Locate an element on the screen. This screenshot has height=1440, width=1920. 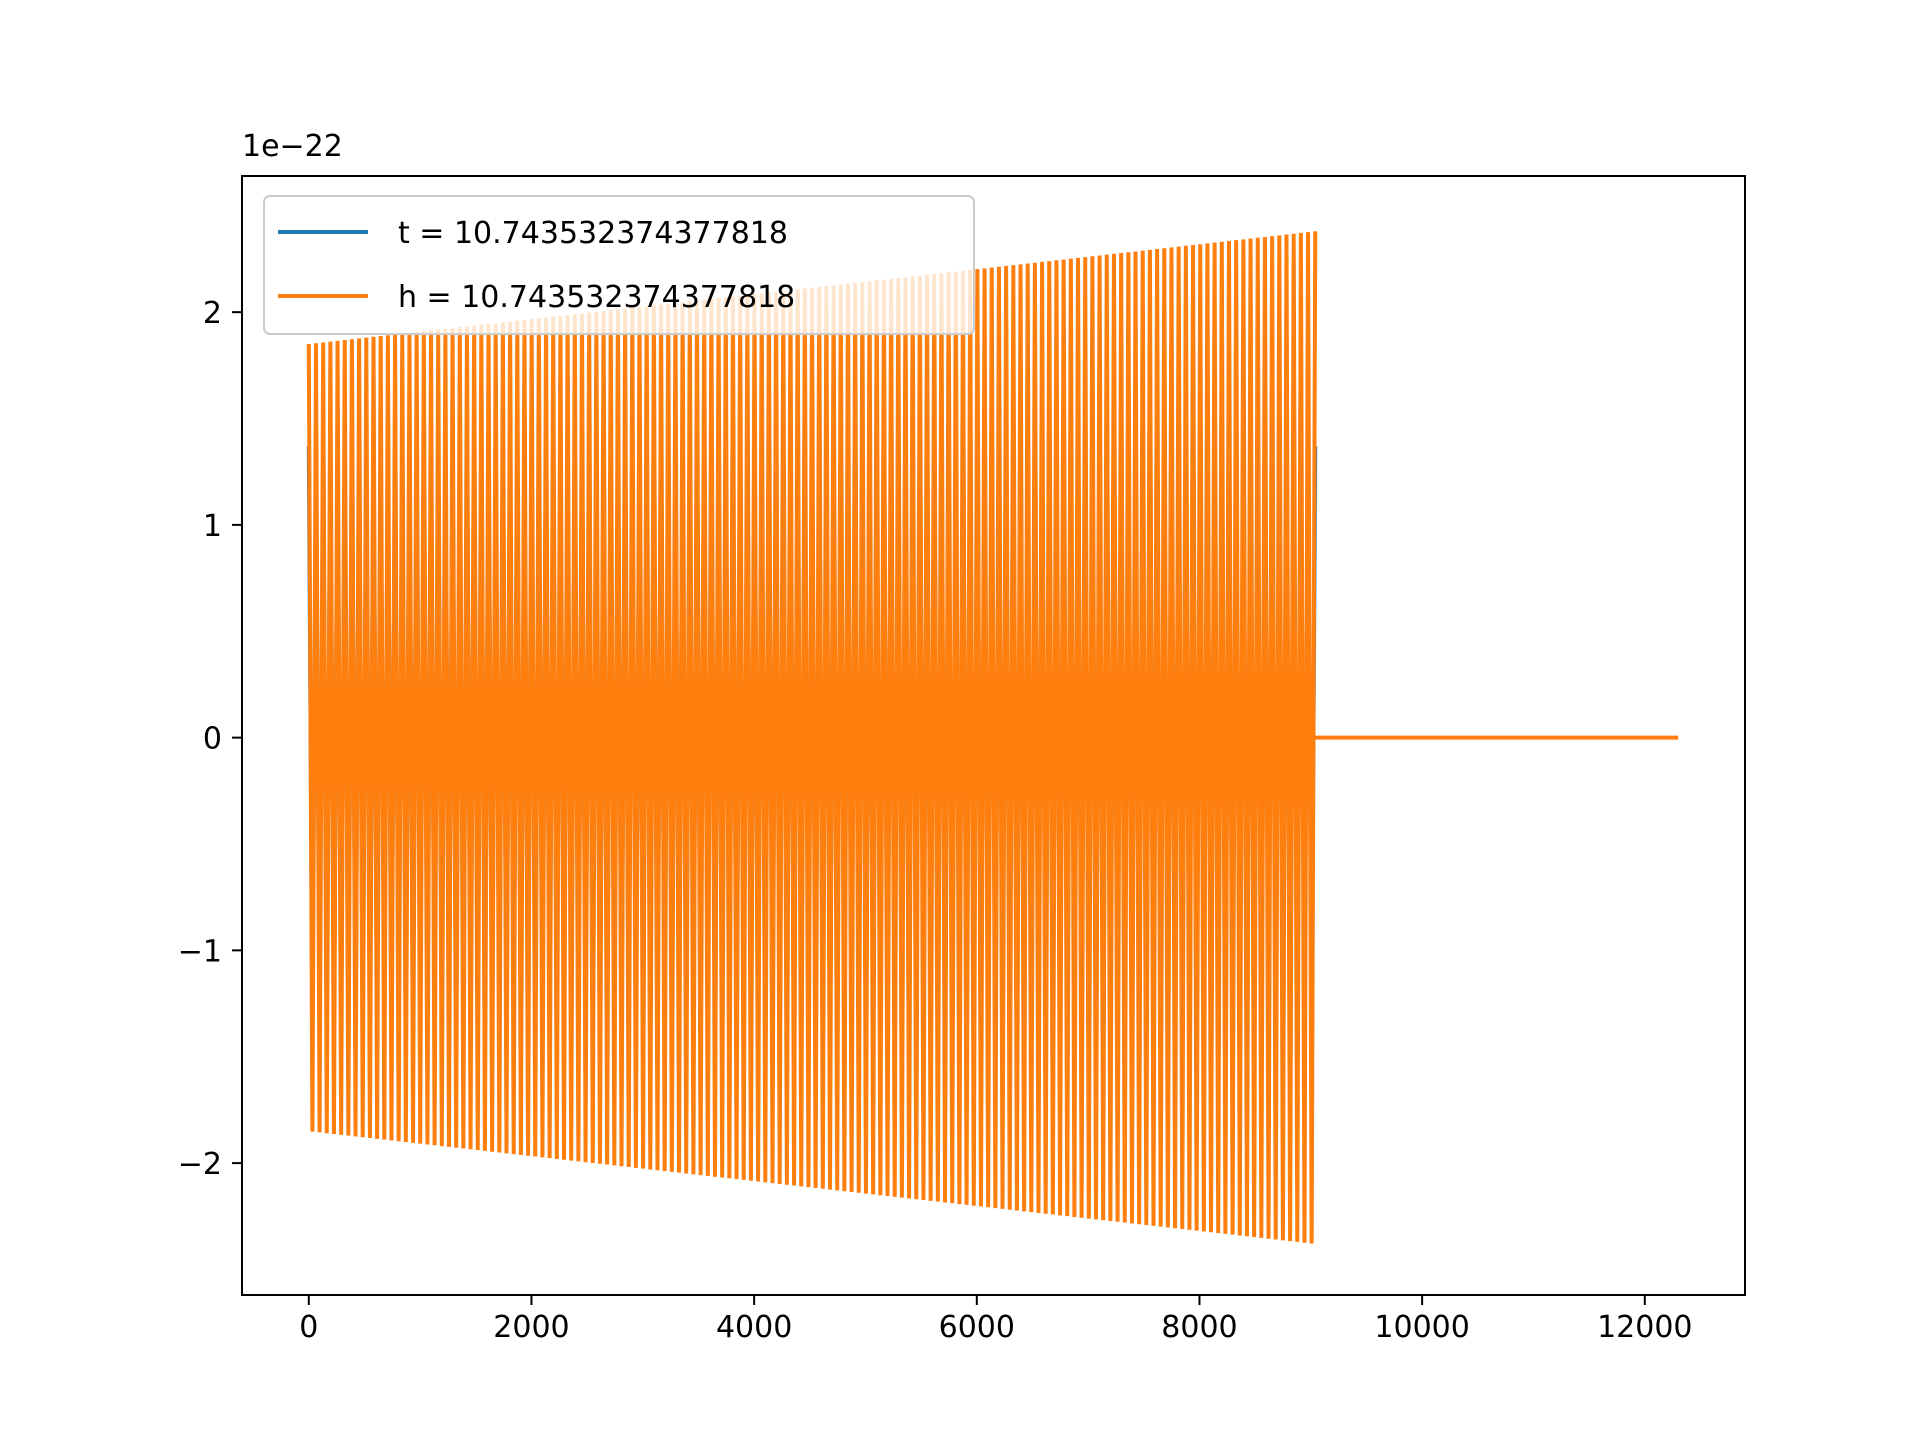
y-tick-label: 0 is located at coordinates (212, 739).